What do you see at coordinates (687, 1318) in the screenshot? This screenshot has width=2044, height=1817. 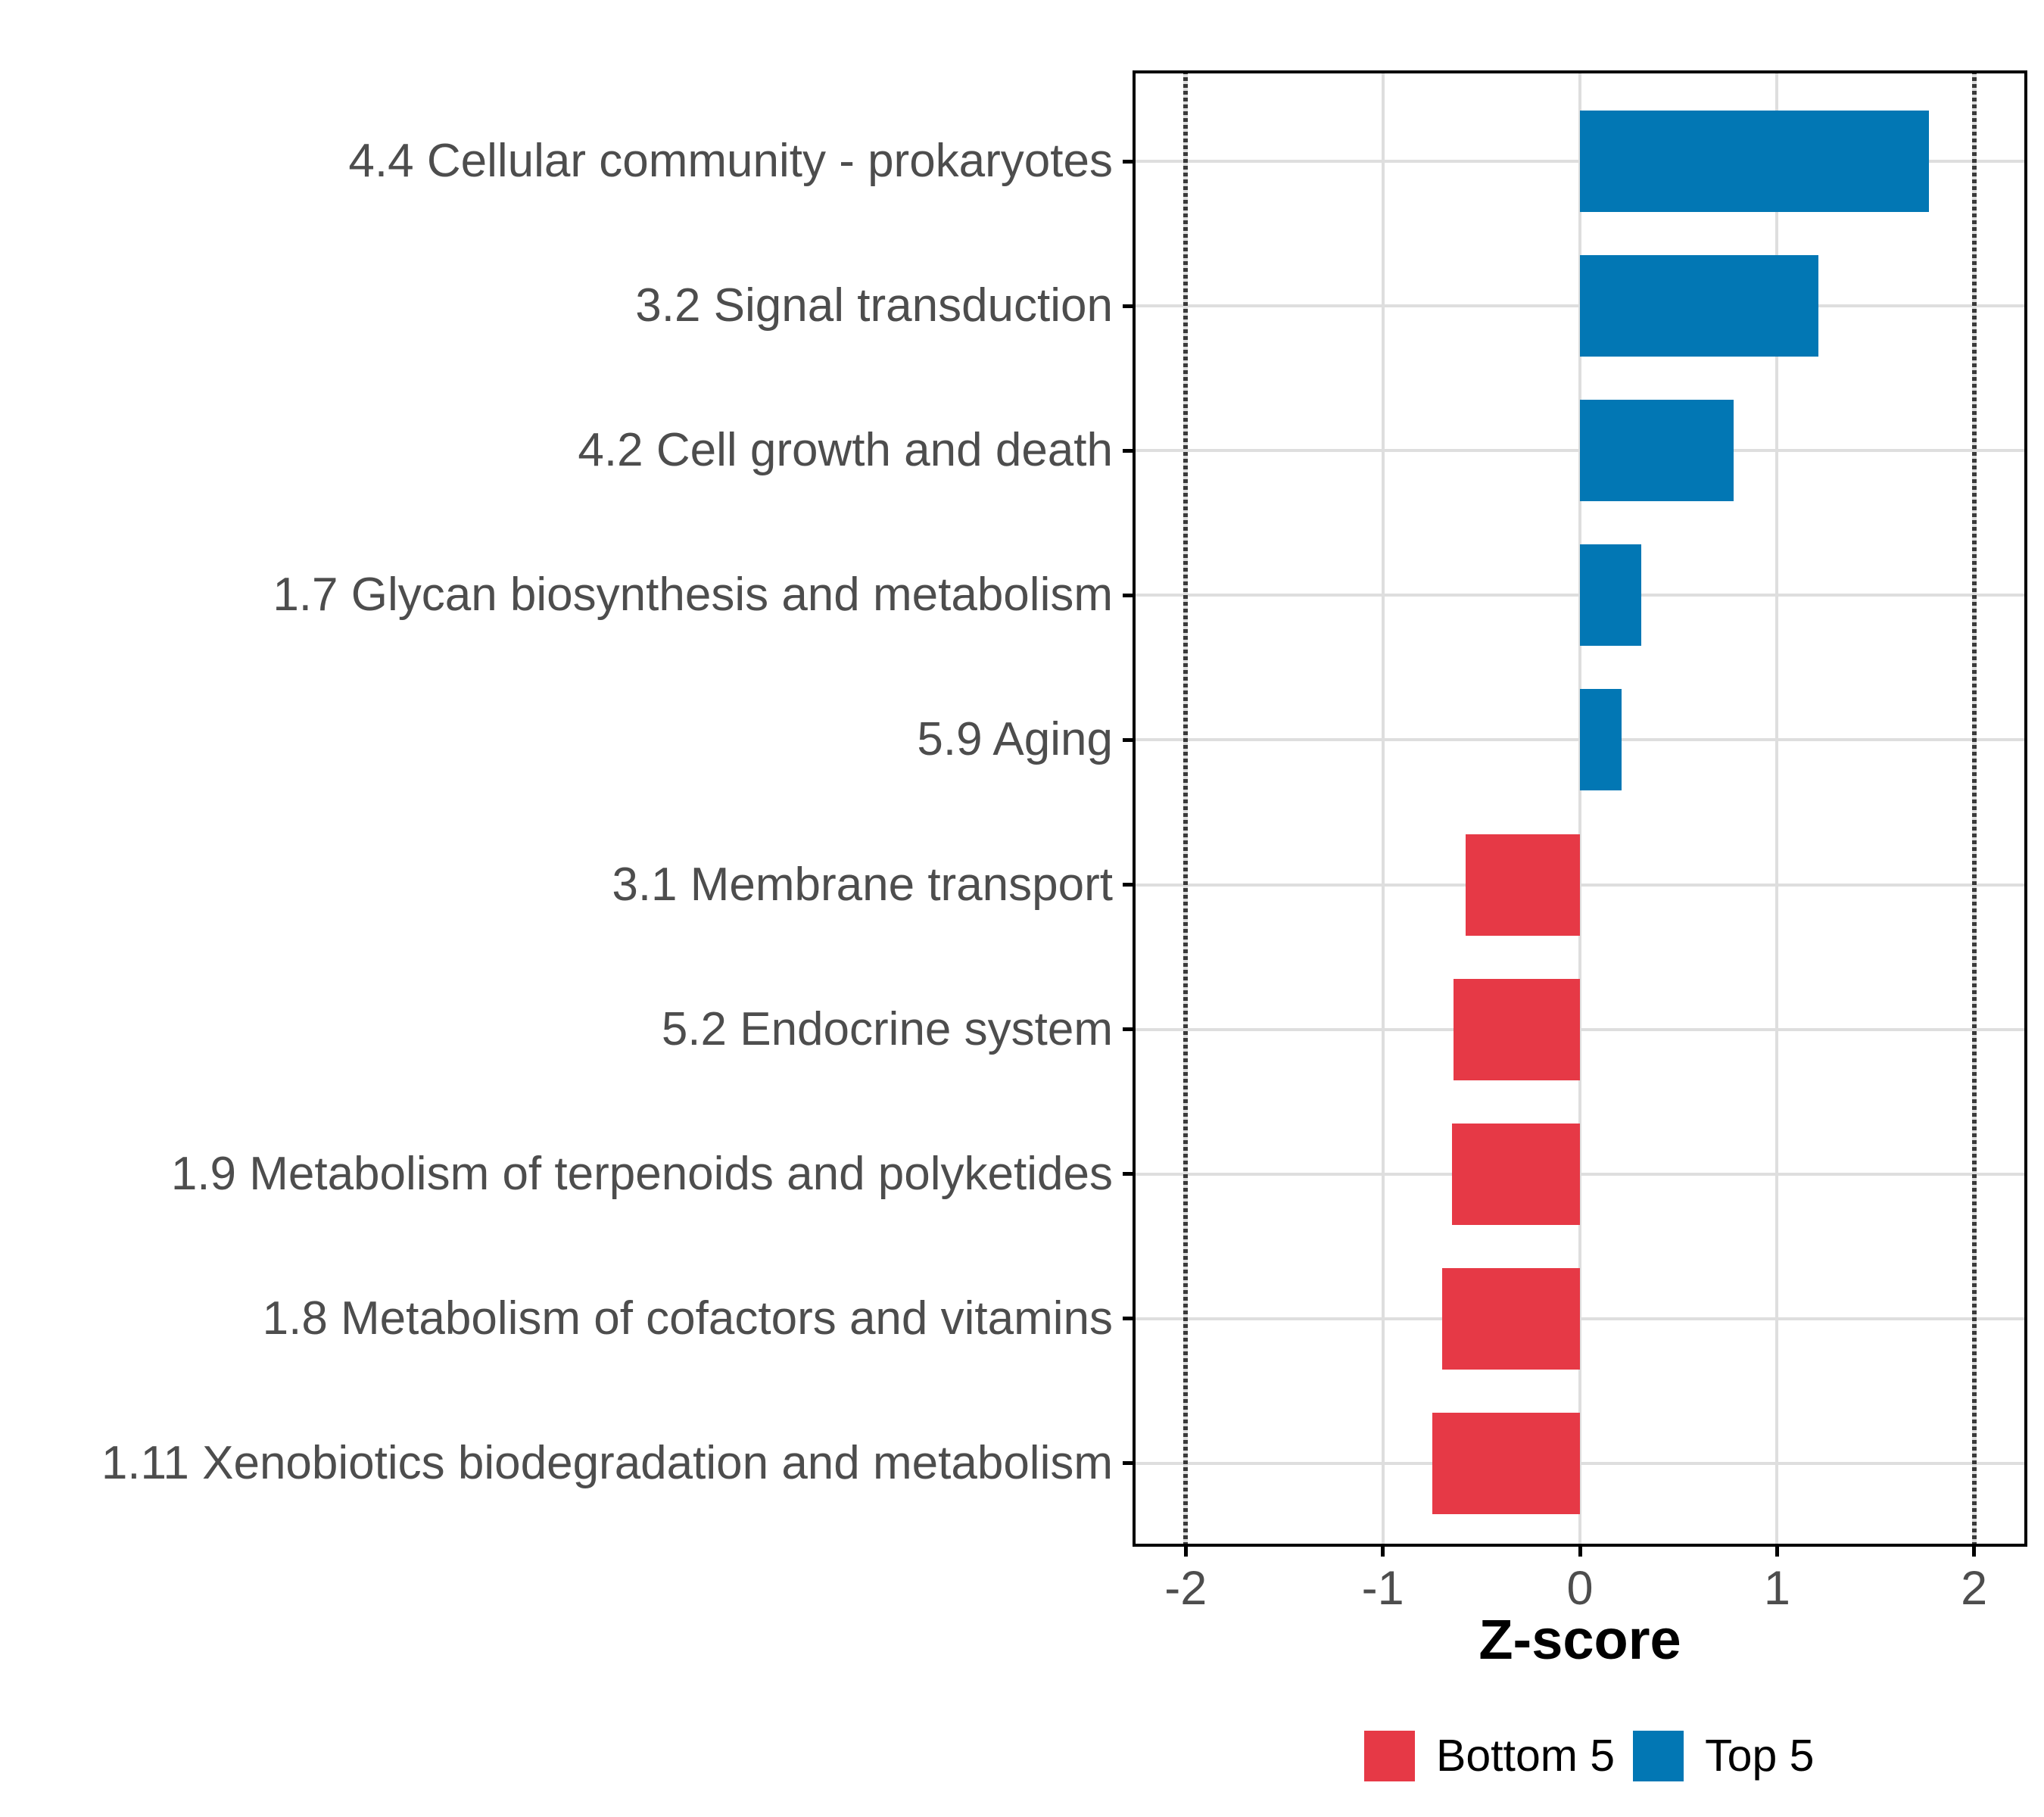 I see `y-axis-label-1-8-metabolism-of-cofactors-and-vitamins: 1.8 Metabolism of cofactors and vitamins` at bounding box center [687, 1318].